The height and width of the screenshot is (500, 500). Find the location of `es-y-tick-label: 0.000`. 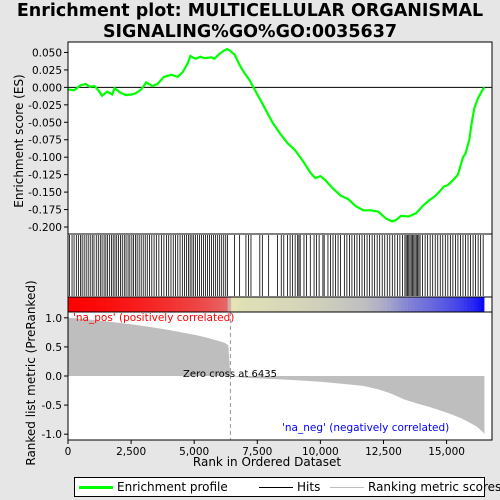

es-y-tick-label: 0.000 is located at coordinates (47, 88).